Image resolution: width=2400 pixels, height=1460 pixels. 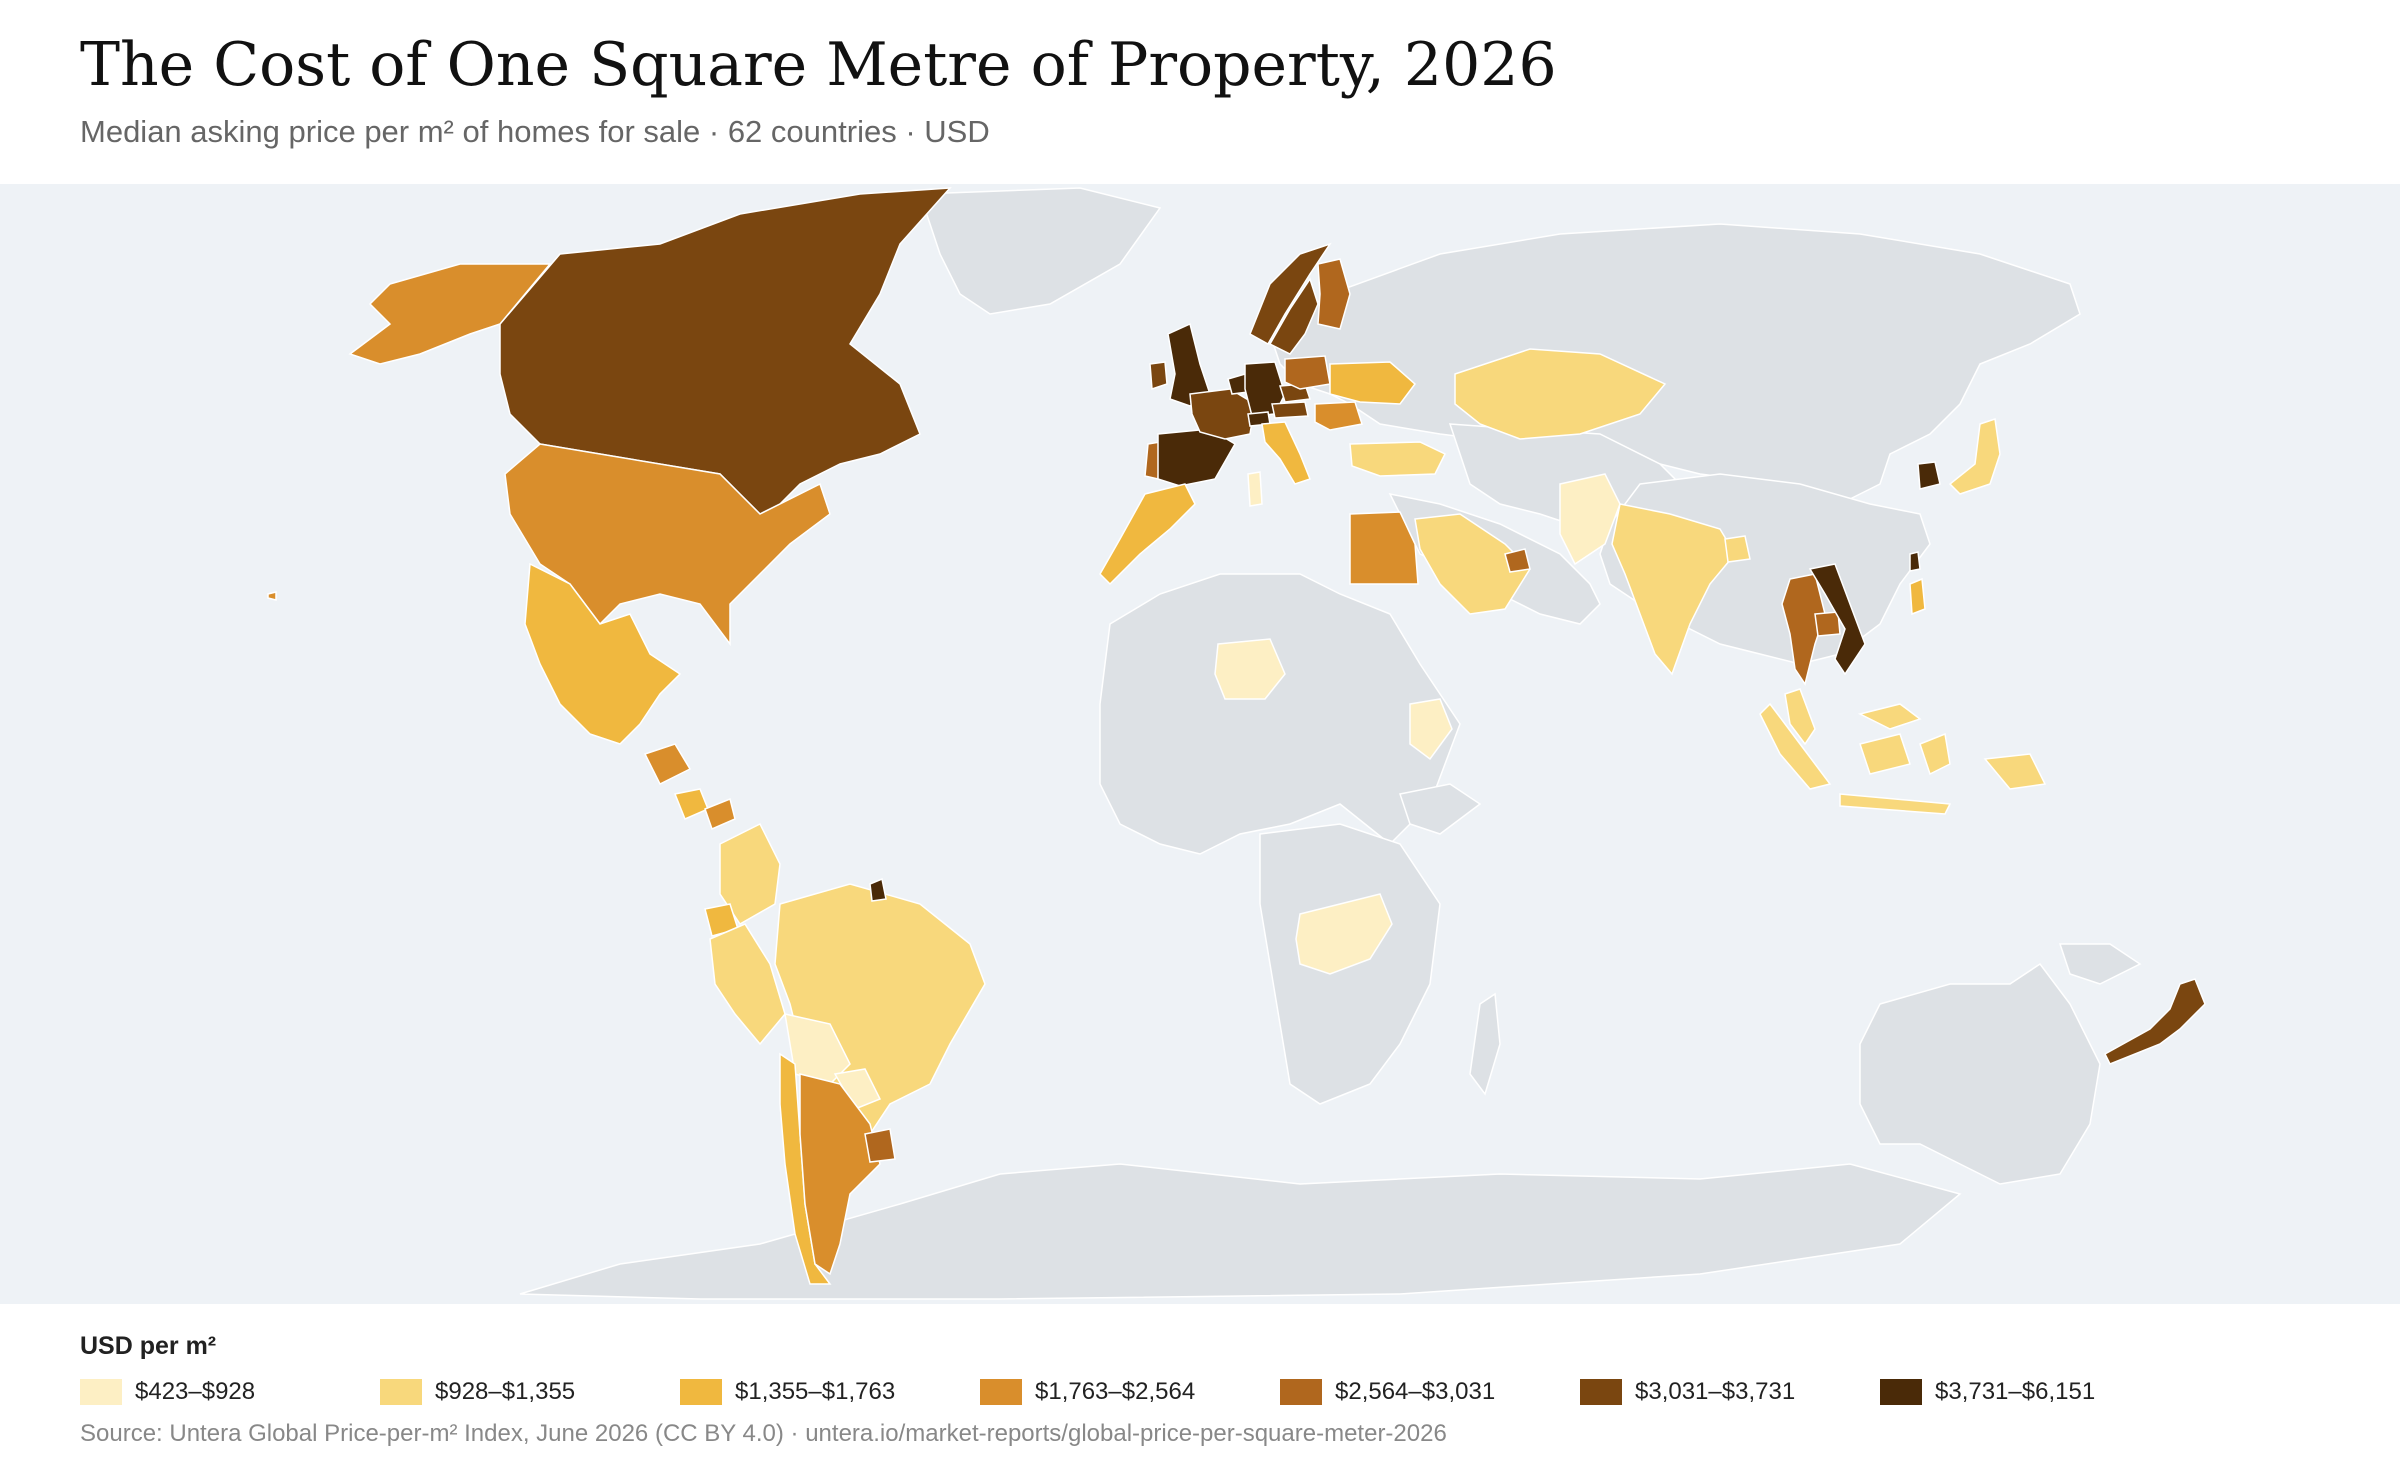 I want to click on country-new-zealand, so click(x=2155, y=1021).